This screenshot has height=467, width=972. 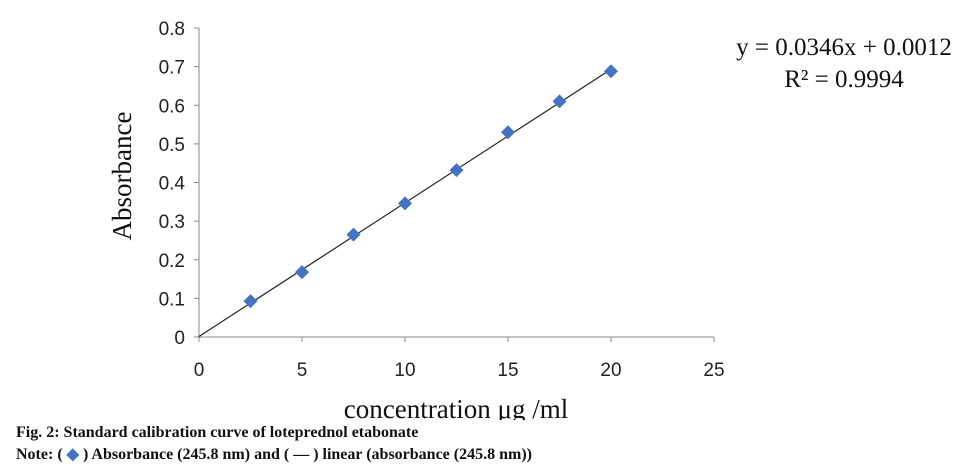 I want to click on y-axis-title: Absorbance, so click(x=122, y=176).